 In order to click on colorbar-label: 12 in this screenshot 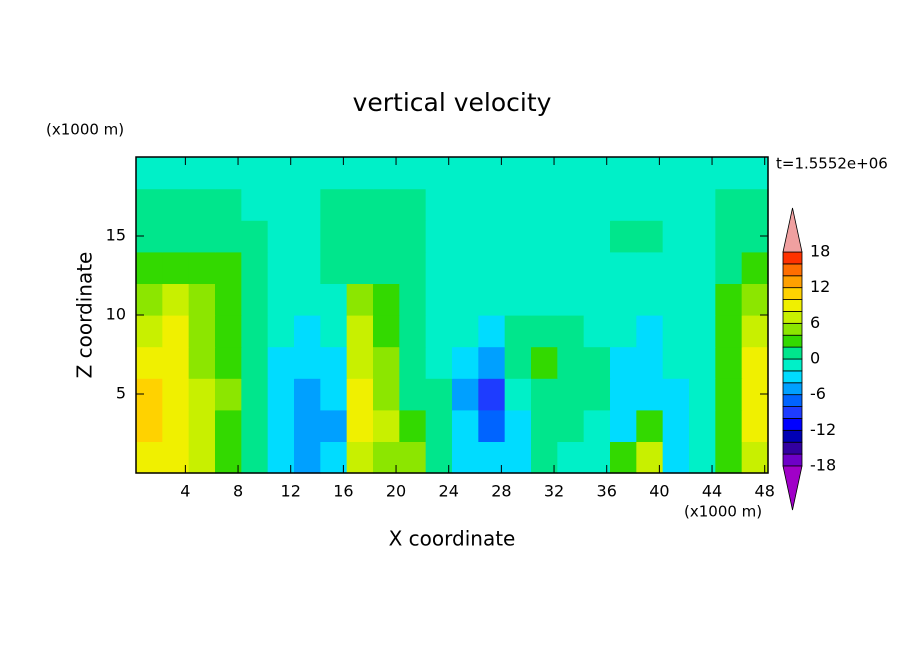, I will do `click(820, 286)`.